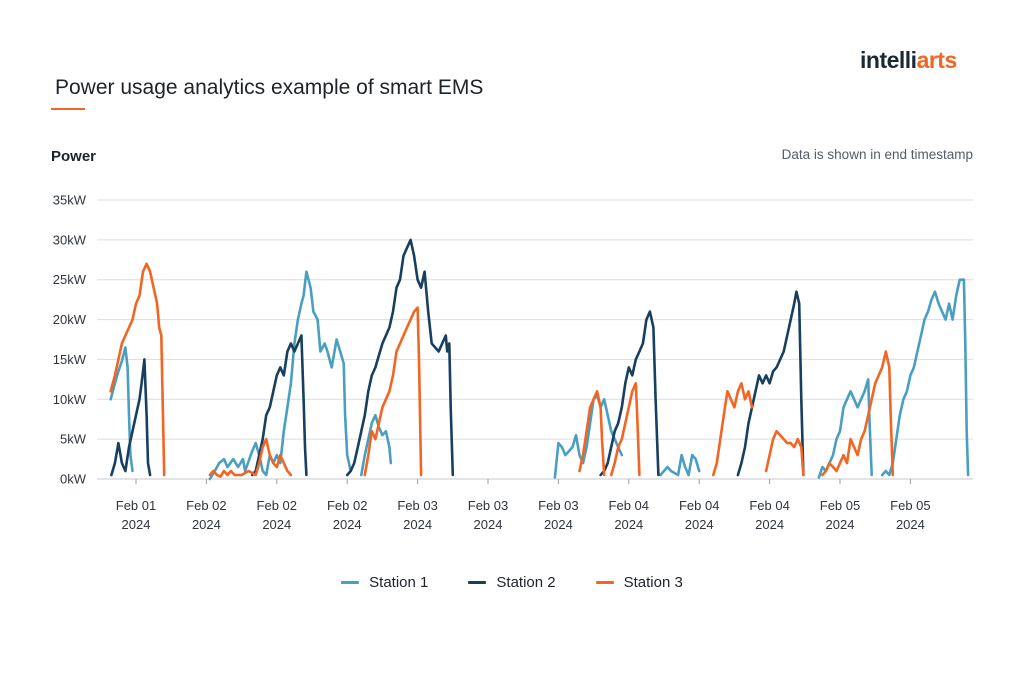  What do you see at coordinates (74, 156) in the screenshot?
I see `y-axis-label: Power` at bounding box center [74, 156].